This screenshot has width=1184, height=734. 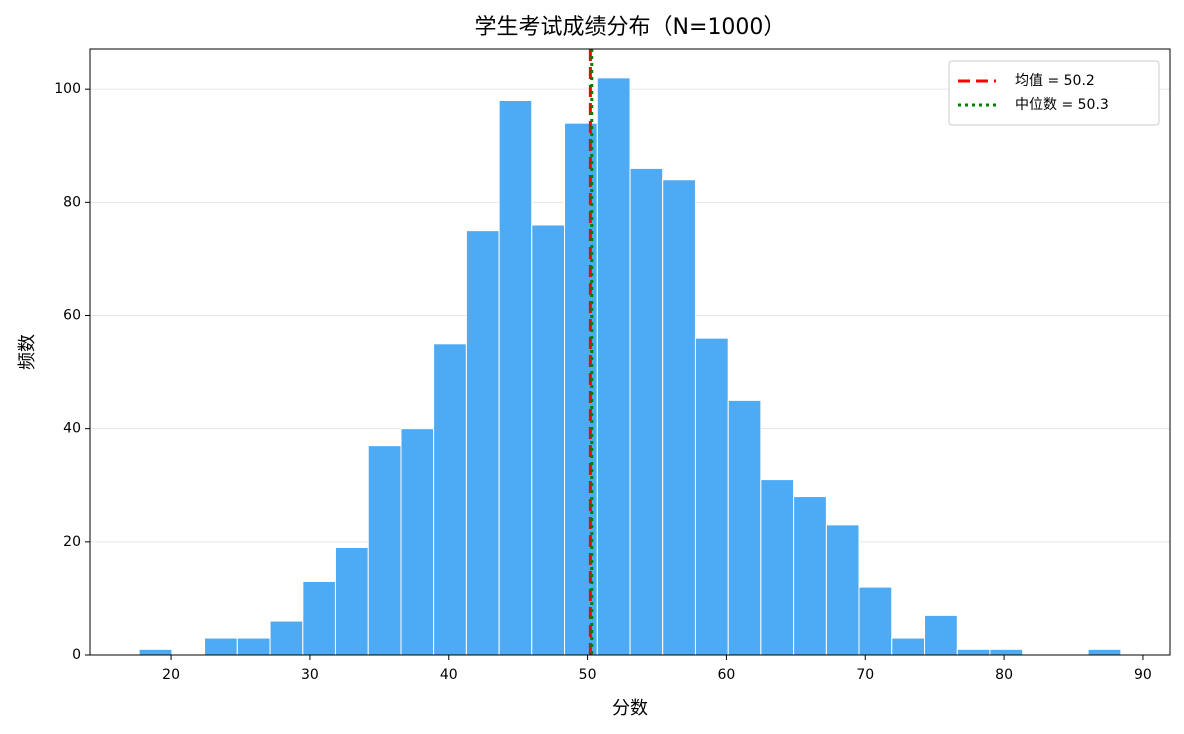 What do you see at coordinates (72, 202) in the screenshot?
I see `y-tick-label: 80` at bounding box center [72, 202].